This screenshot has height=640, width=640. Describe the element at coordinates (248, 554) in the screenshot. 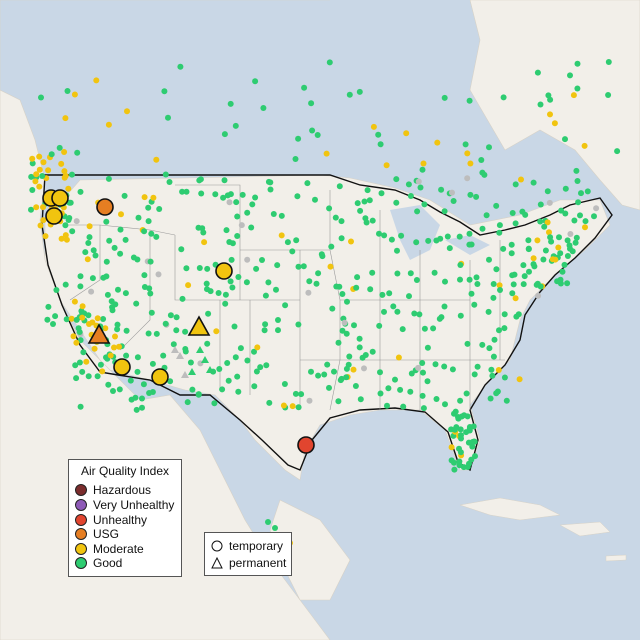

I see `monitor-type-legend: temporary permanent` at that location.